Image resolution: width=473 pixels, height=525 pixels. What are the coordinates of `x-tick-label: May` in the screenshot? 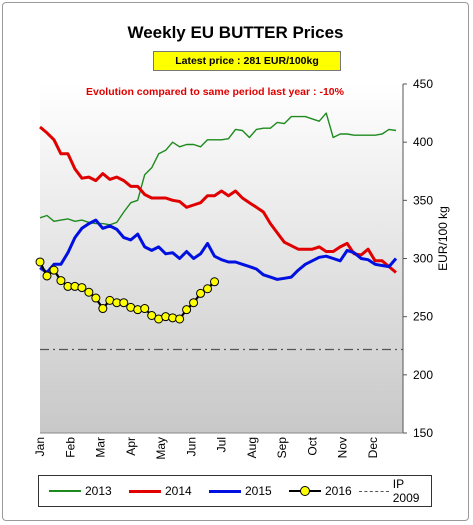 It's located at (161, 448).